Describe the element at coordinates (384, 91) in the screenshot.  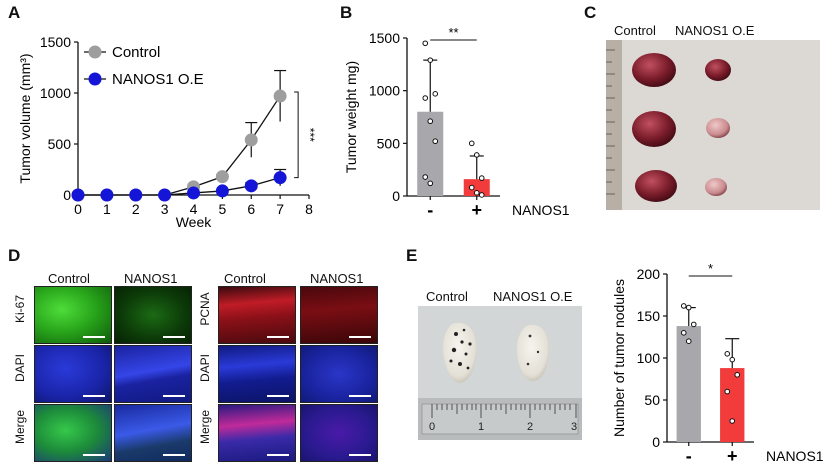
I see `b-y-tick-label: 1000` at that location.